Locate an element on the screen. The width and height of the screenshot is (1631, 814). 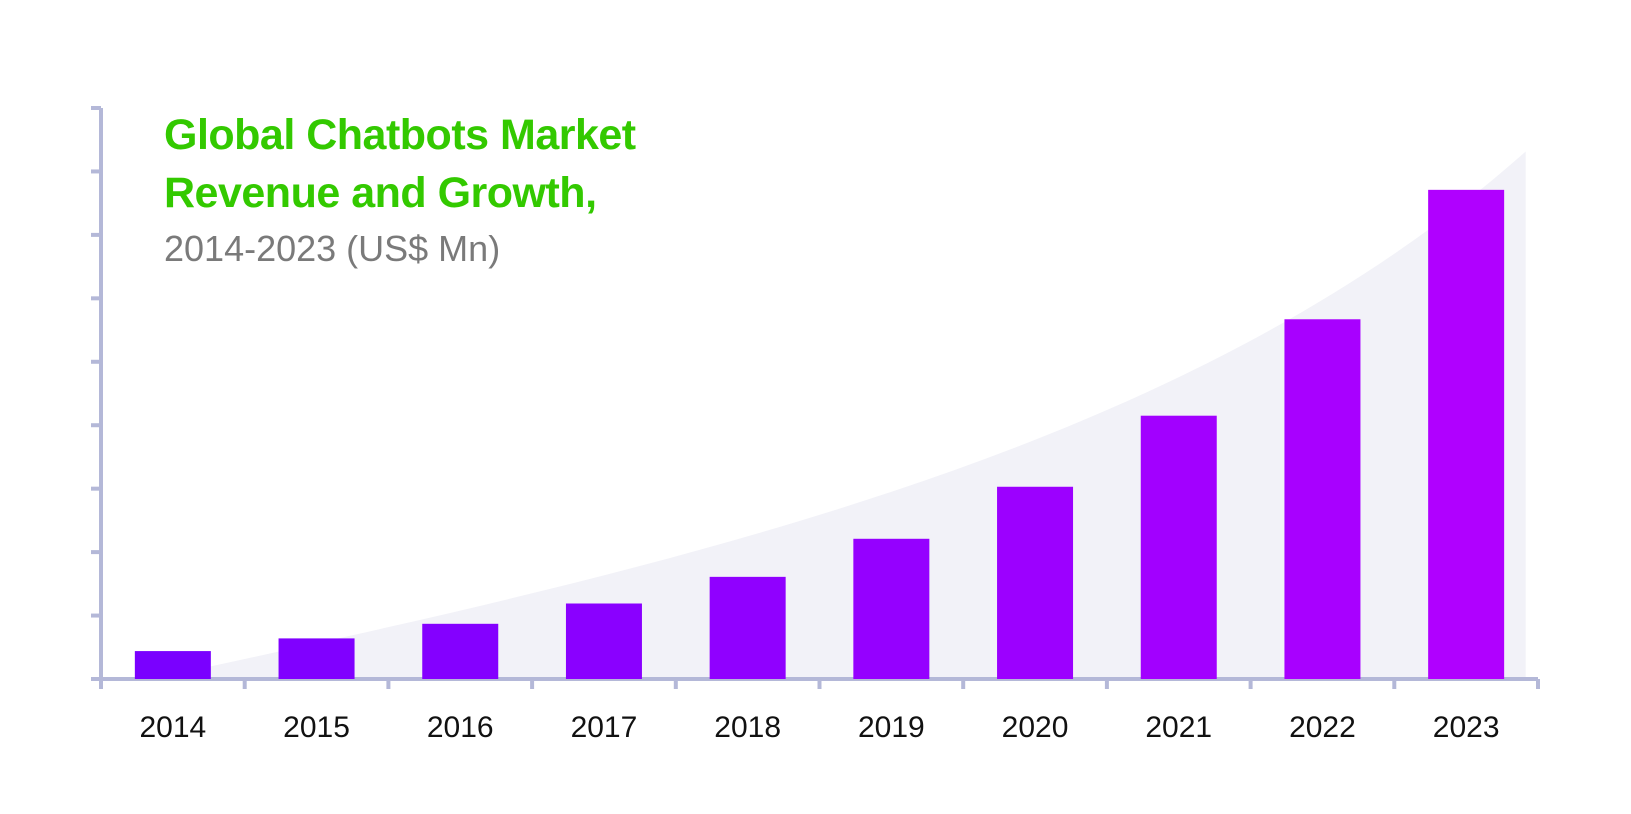
chart-subtitle: 2014-2023 (US$ Mn) is located at coordinates (332, 248).